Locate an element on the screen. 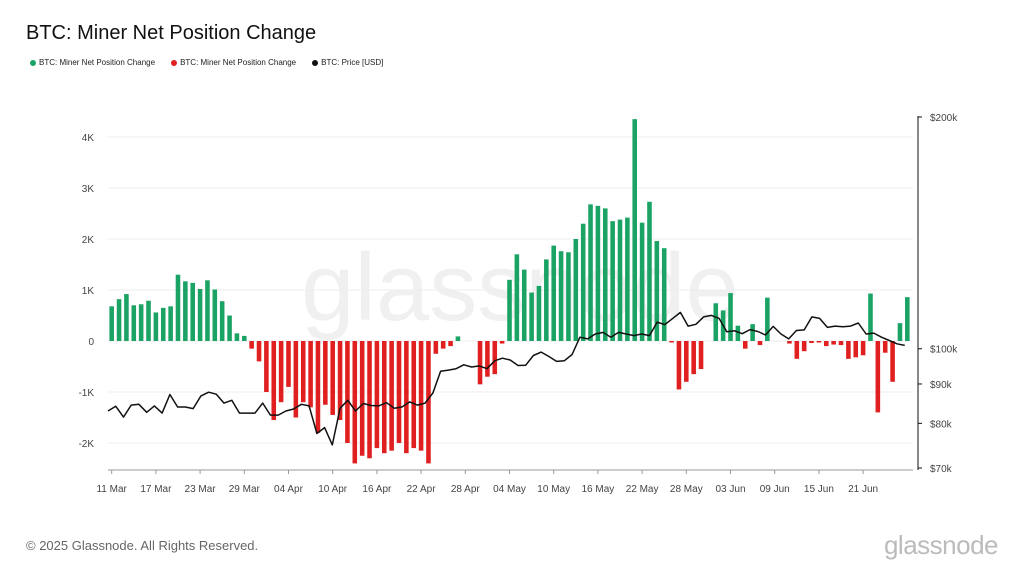 The image size is (1024, 576). x-tick-label: 28 Apr is located at coordinates (466, 489).